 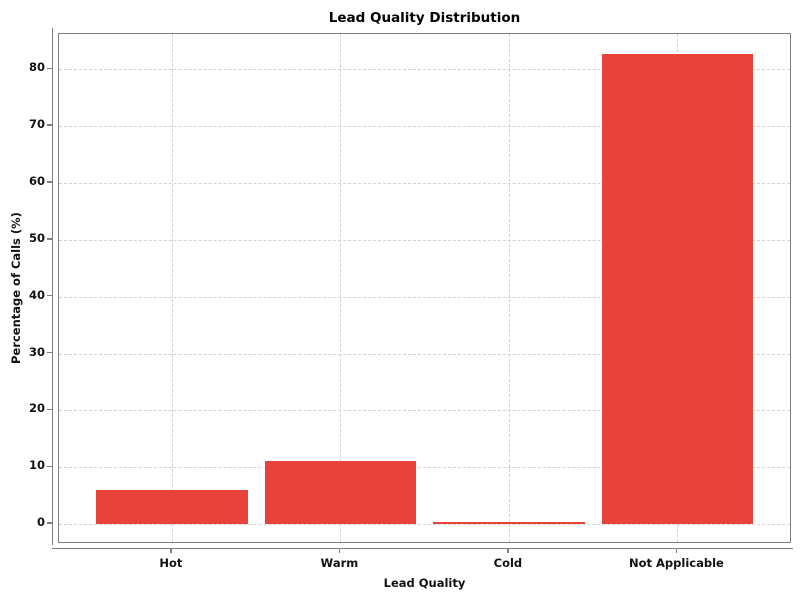 I want to click on chart-title: Lead Quality Distribution, so click(x=424, y=18).